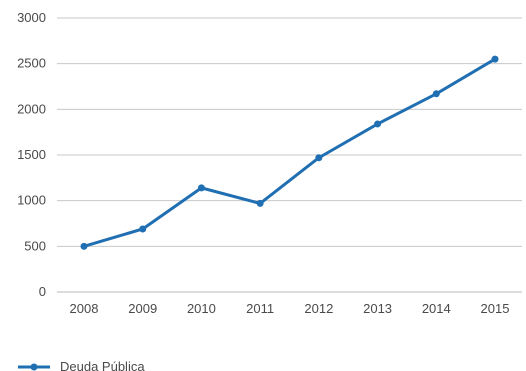  I want to click on y-tick-label: 0, so click(42, 291).